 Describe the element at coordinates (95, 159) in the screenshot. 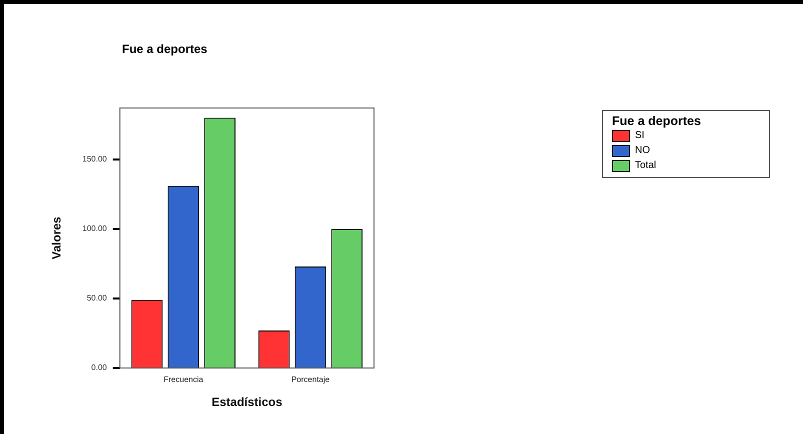

I see `y-tick-label: 150.00` at that location.